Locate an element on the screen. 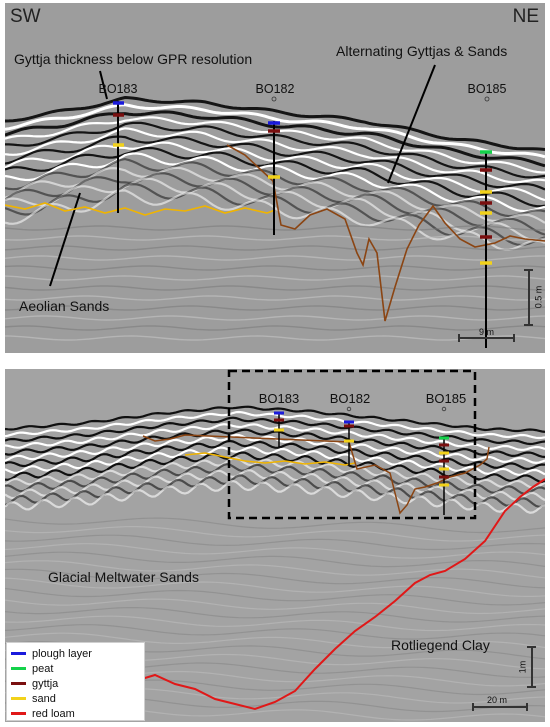  legend: plough layer peat gyttja sand red loam is located at coordinates (75, 681).